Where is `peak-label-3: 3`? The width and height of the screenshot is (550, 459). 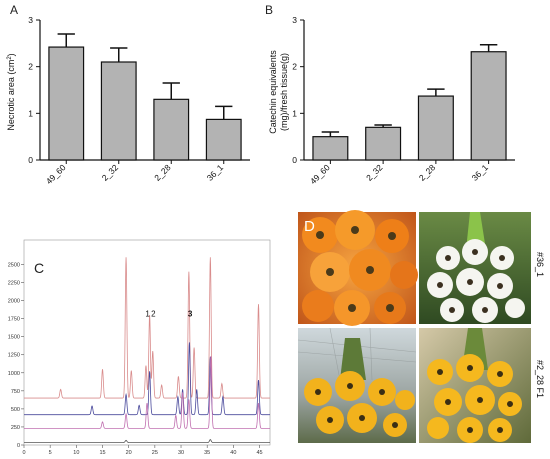 peak-label-3: 3 is located at coordinates (190, 313).